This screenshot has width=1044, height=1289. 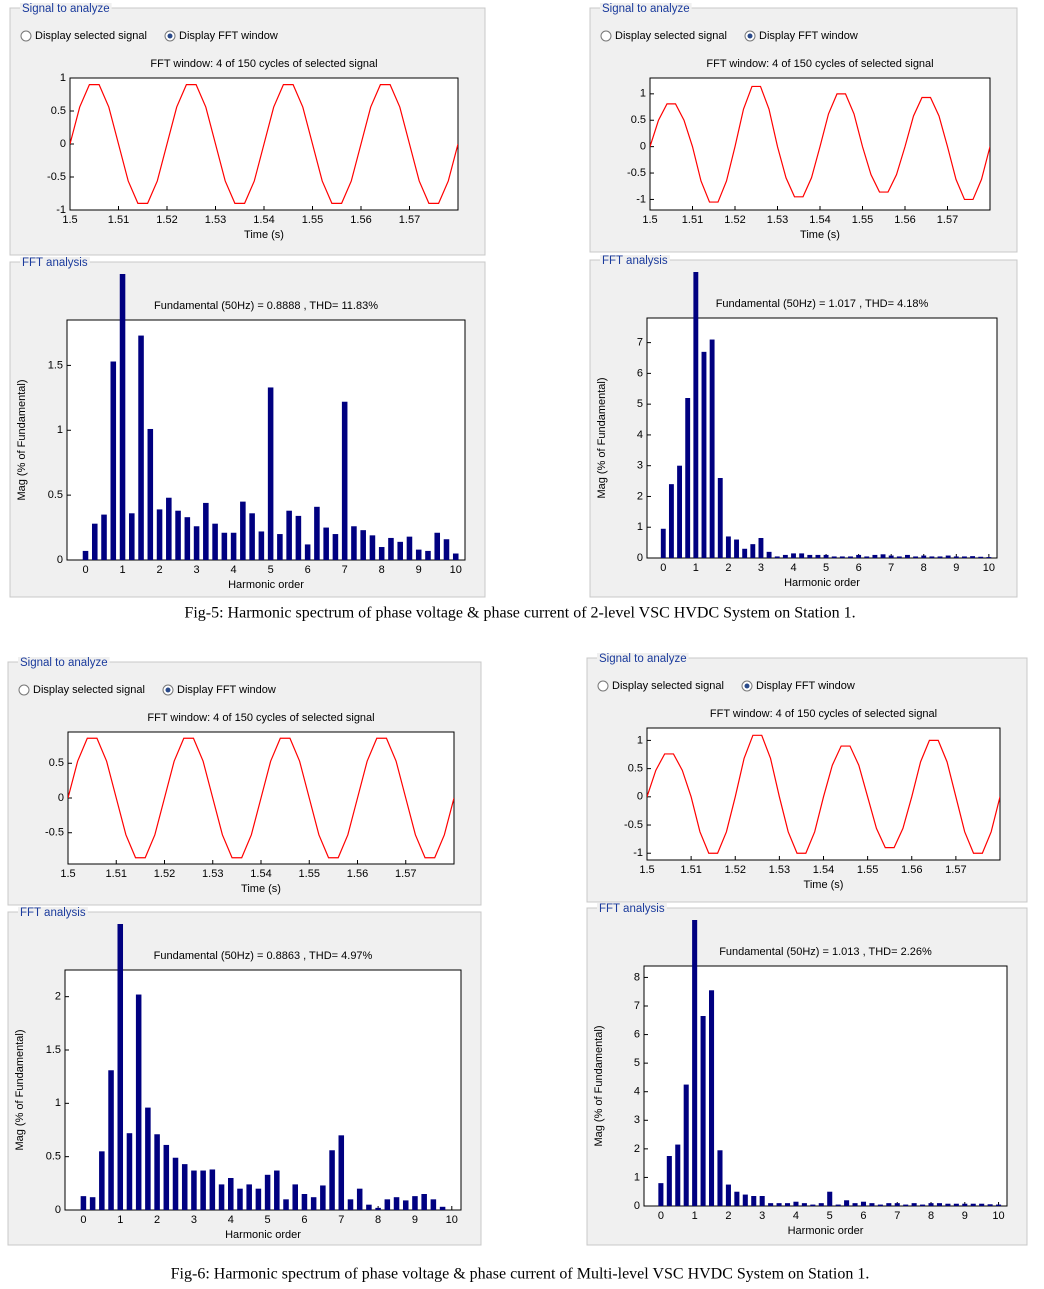 What do you see at coordinates (228, 36) in the screenshot?
I see `radio-label: Display FFT window` at bounding box center [228, 36].